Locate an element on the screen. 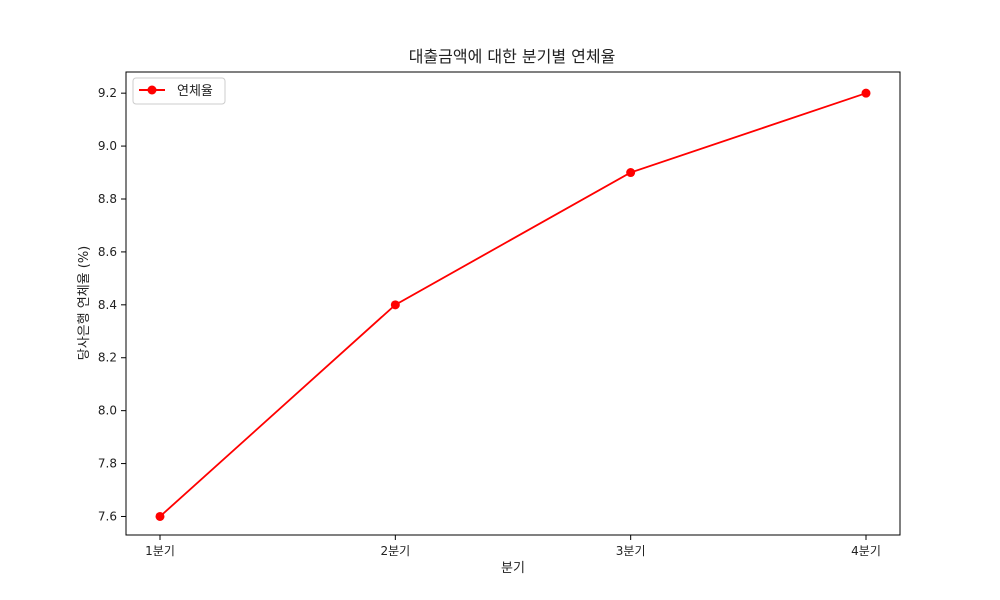  chart-title: 대출금액에 대한 분기별 연체율 is located at coordinates (512, 56).